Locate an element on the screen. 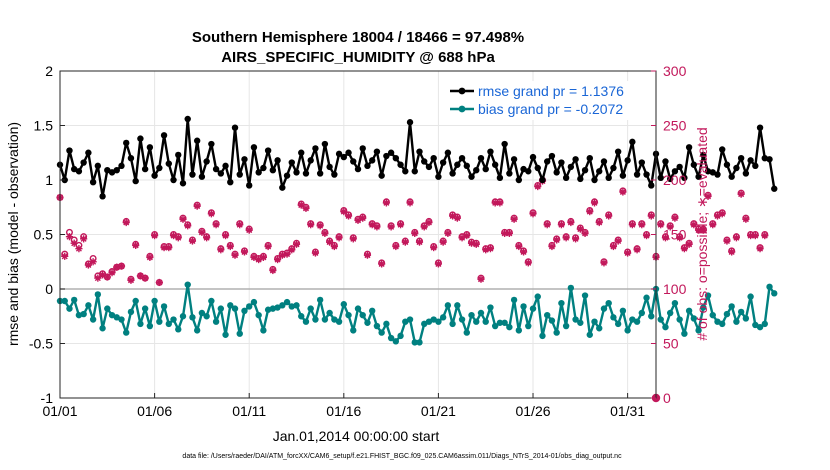 The image size is (830, 470). rmse-line is located at coordinates (417, 157).